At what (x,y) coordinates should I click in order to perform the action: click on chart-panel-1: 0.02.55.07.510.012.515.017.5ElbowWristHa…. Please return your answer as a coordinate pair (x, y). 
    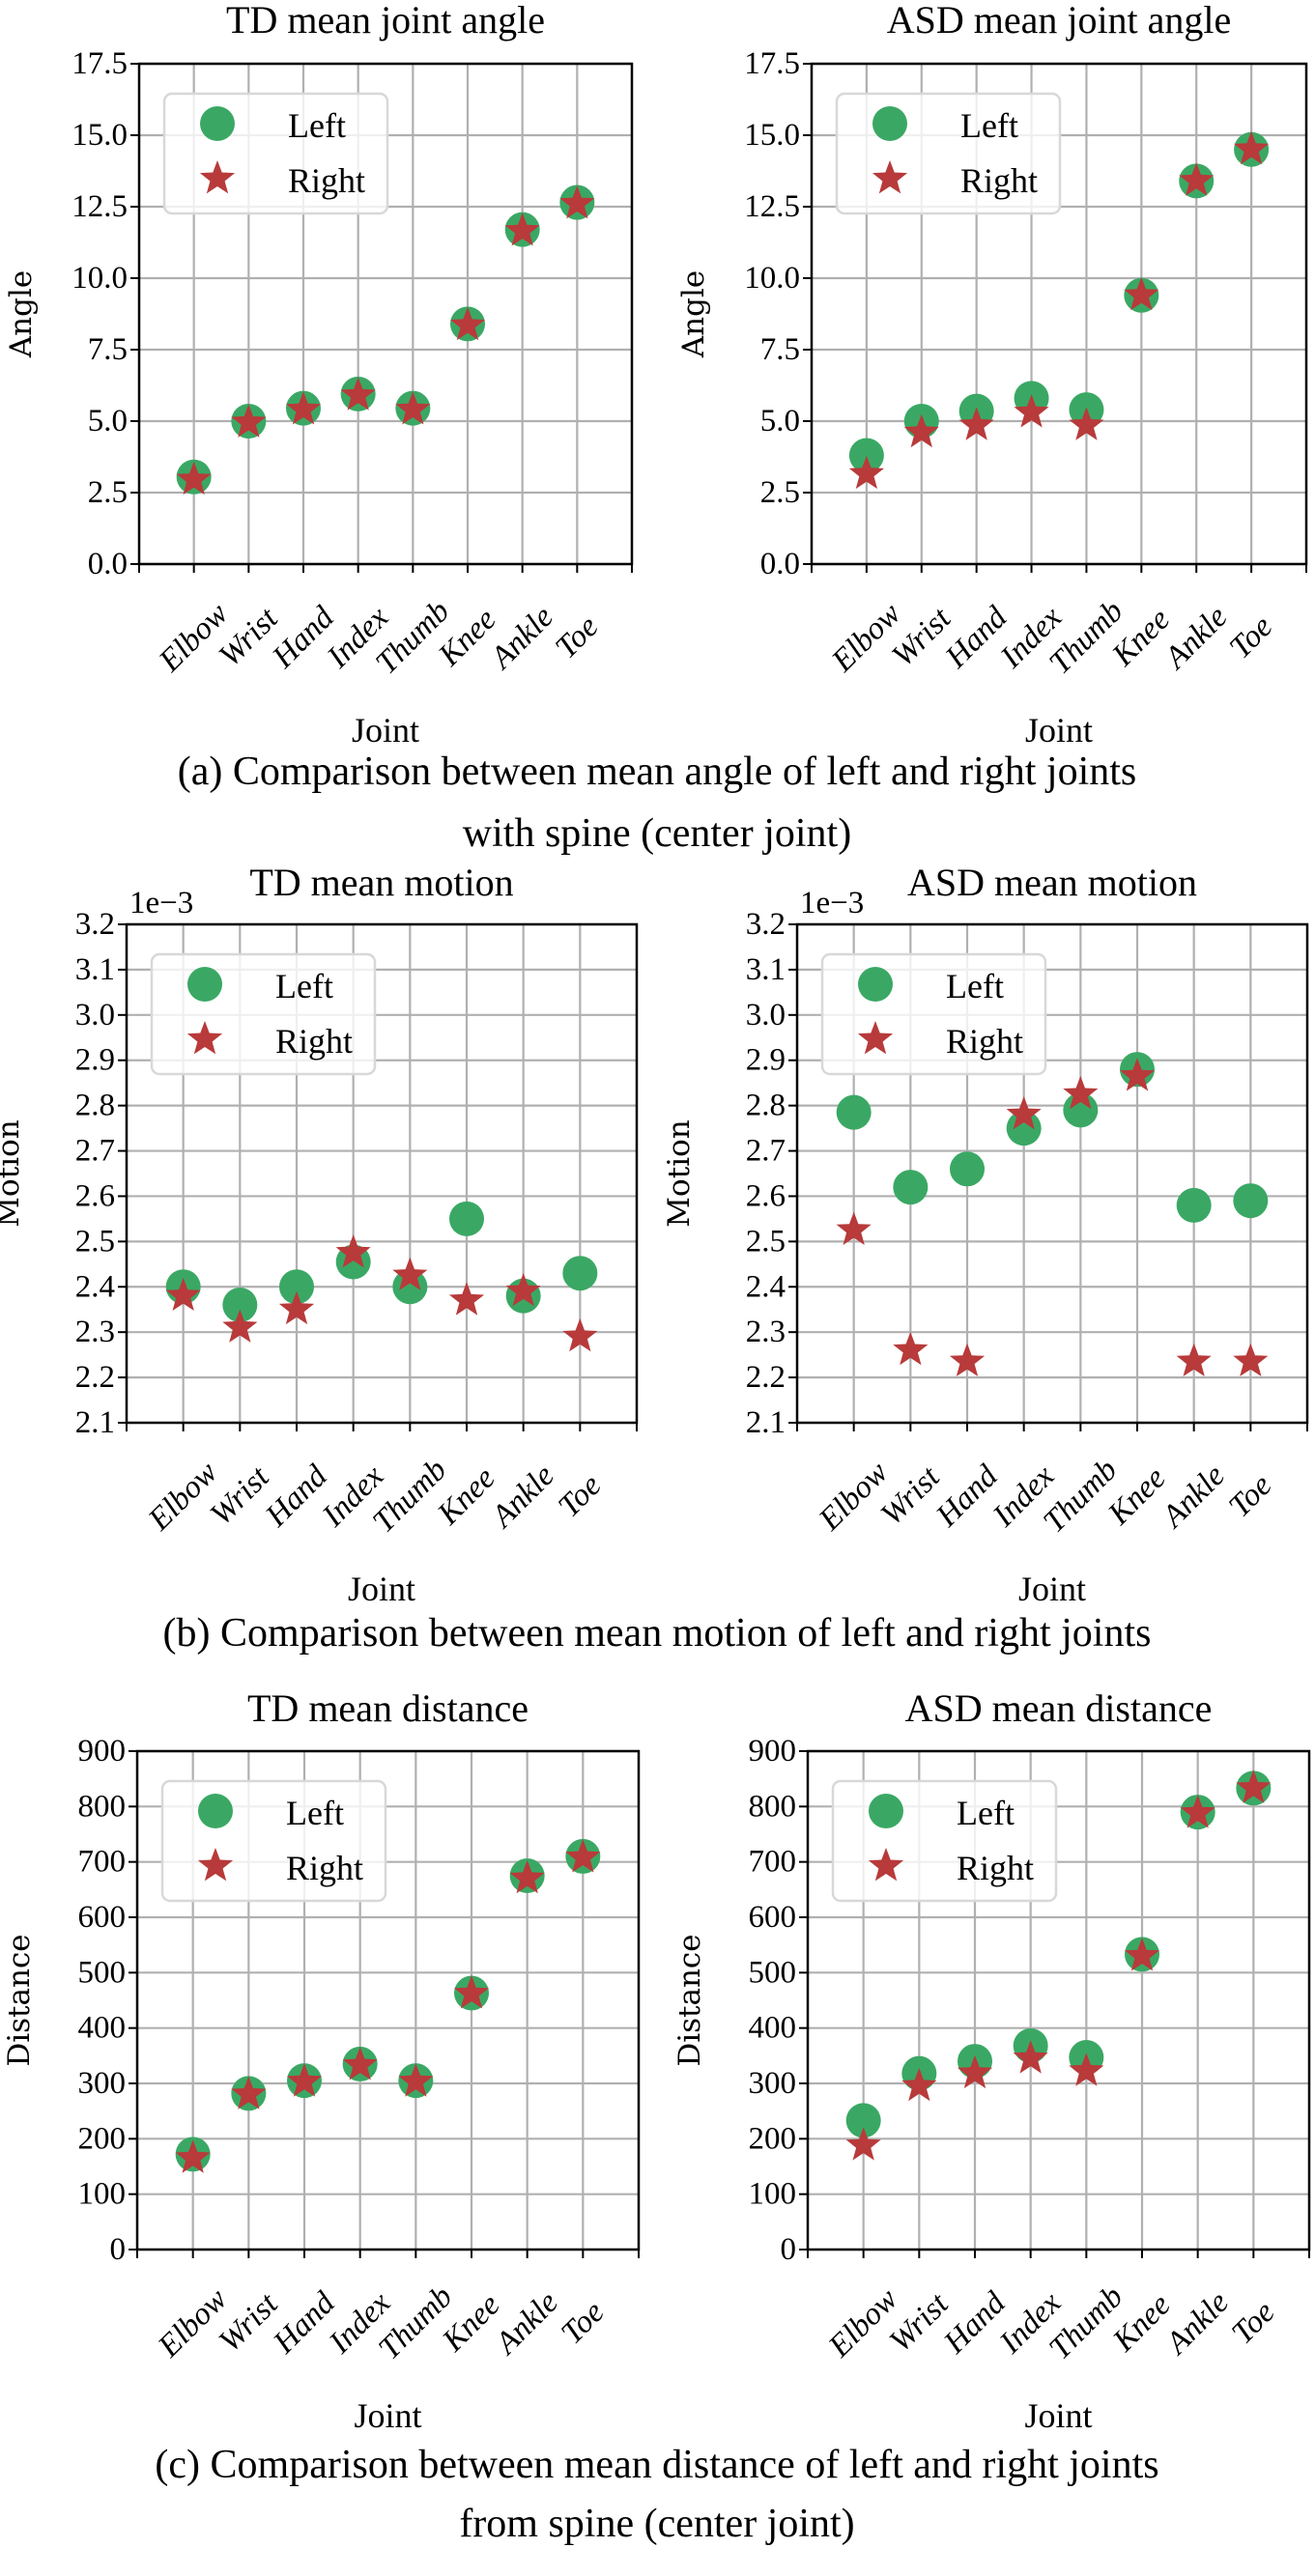
    Looking at the image, I should click on (992, 375).